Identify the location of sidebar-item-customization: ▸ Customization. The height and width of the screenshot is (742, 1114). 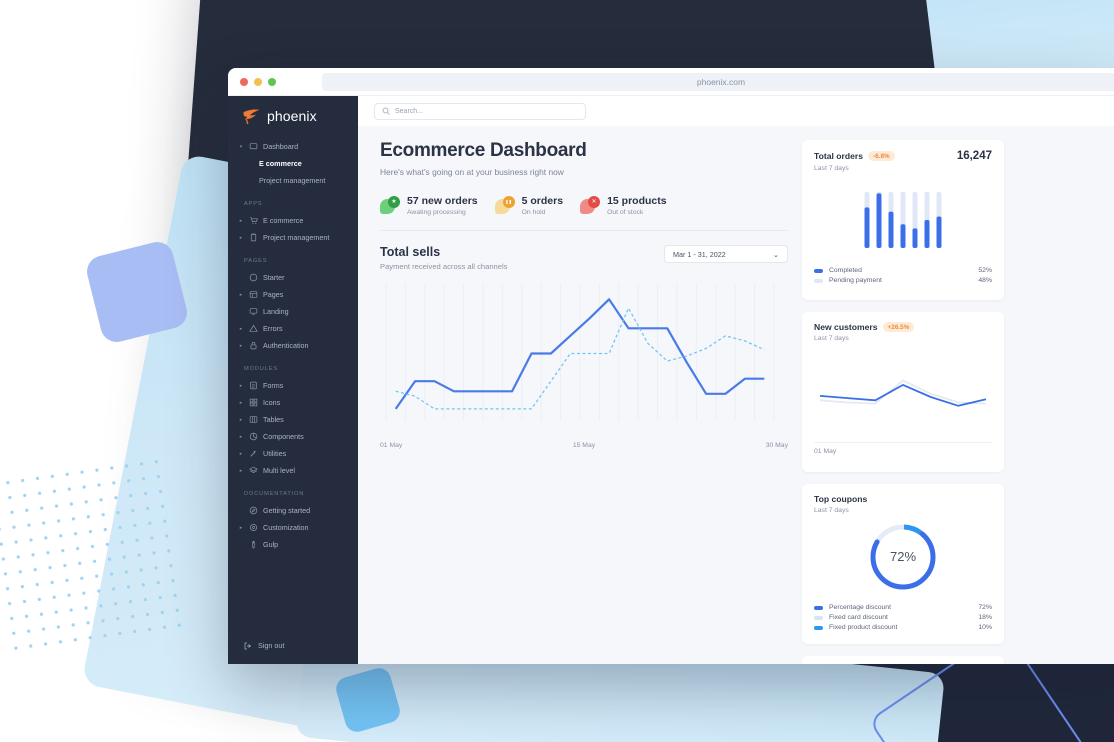
(293, 527).